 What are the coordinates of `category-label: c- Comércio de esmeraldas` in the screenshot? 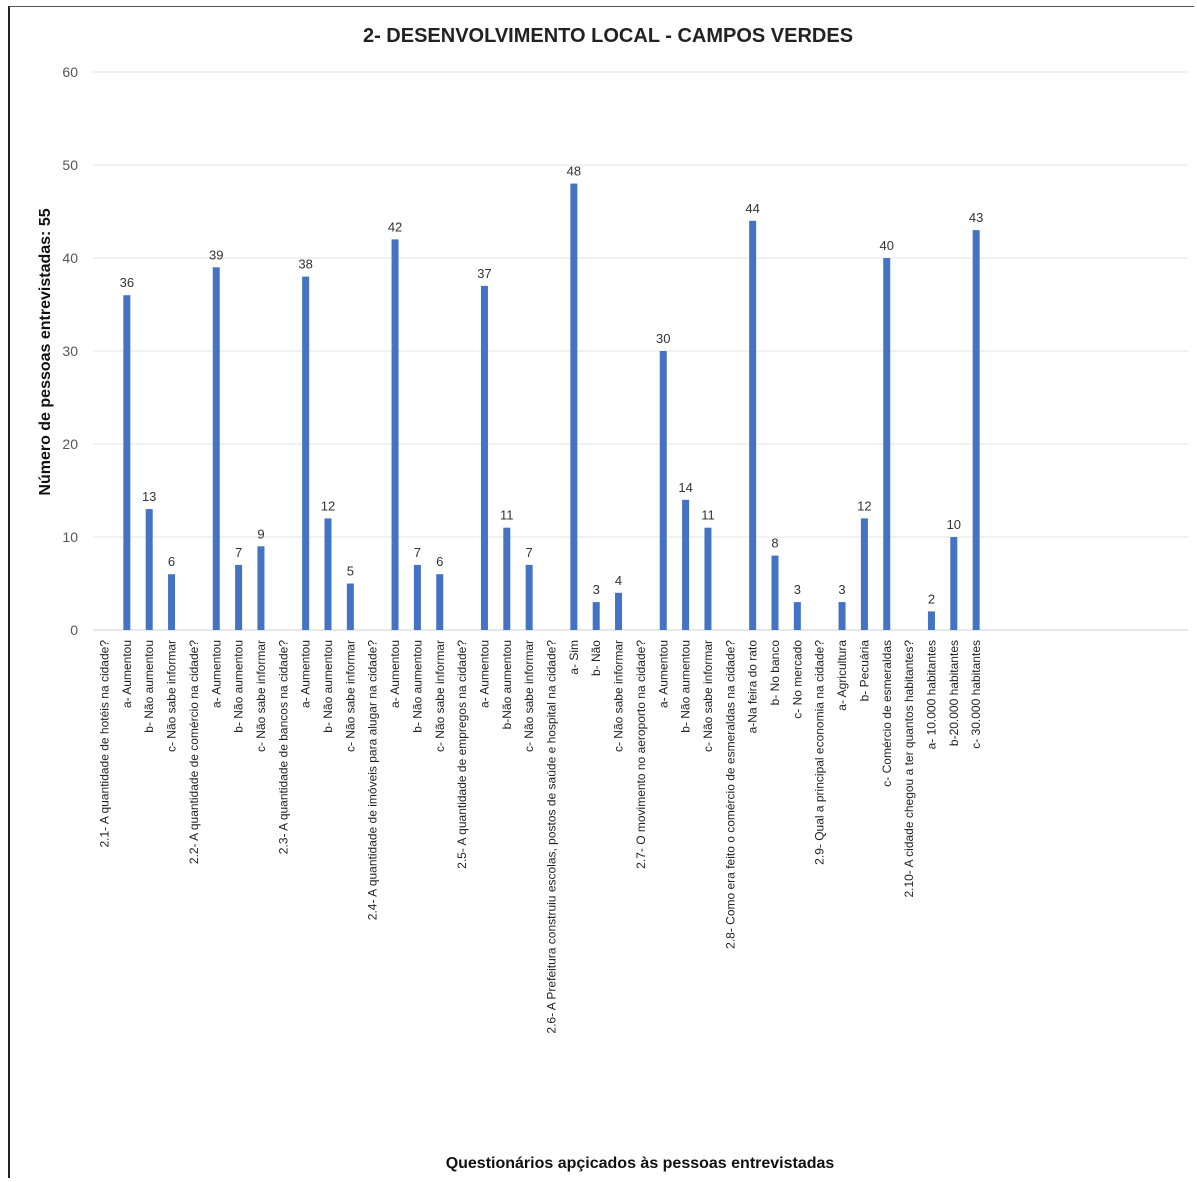 It's located at (887, 713).